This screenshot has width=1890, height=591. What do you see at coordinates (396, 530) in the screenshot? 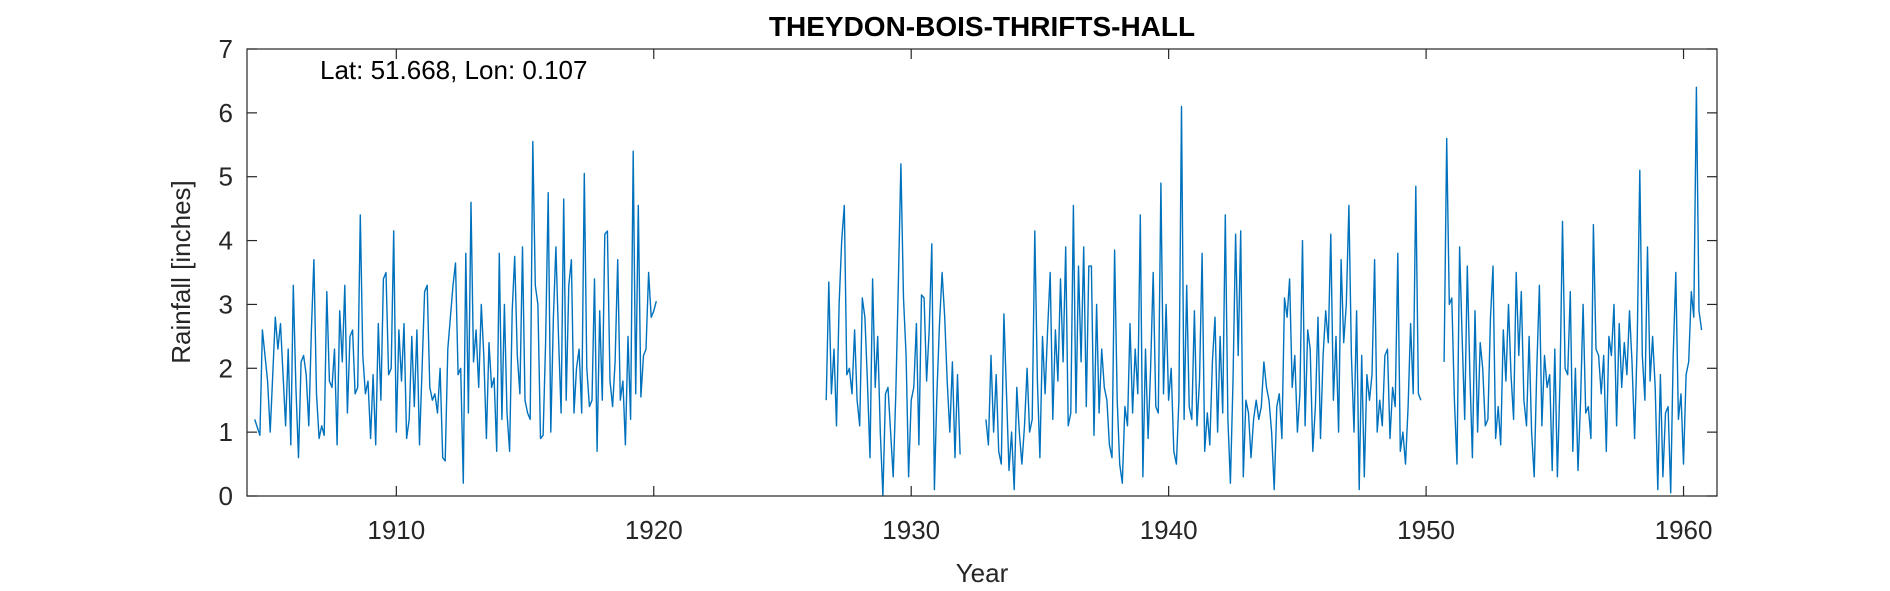
I see `x-tick-label: 1910` at bounding box center [396, 530].